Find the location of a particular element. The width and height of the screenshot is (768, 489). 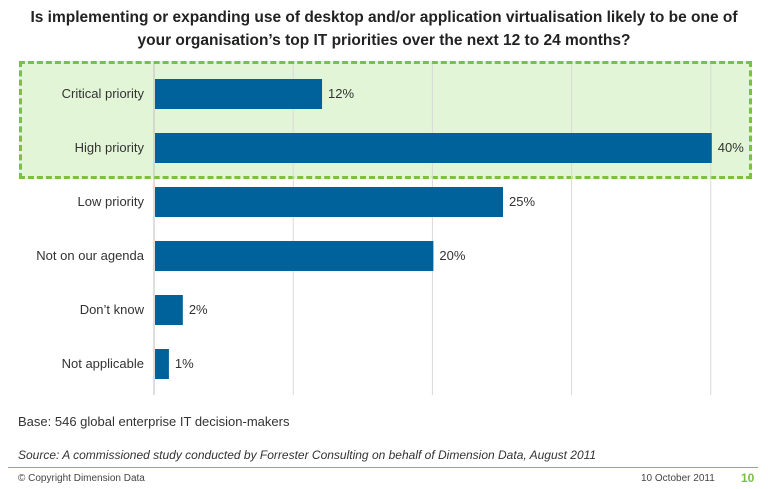

value-label-3: 20% is located at coordinates (452, 255).